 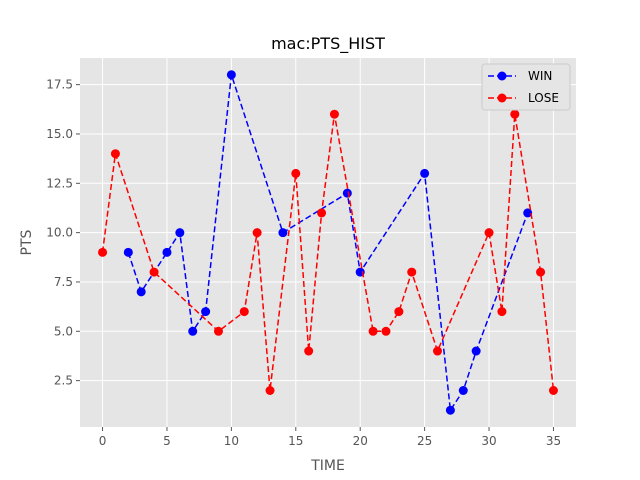 I want to click on x-tick-label: 35, so click(x=553, y=441).